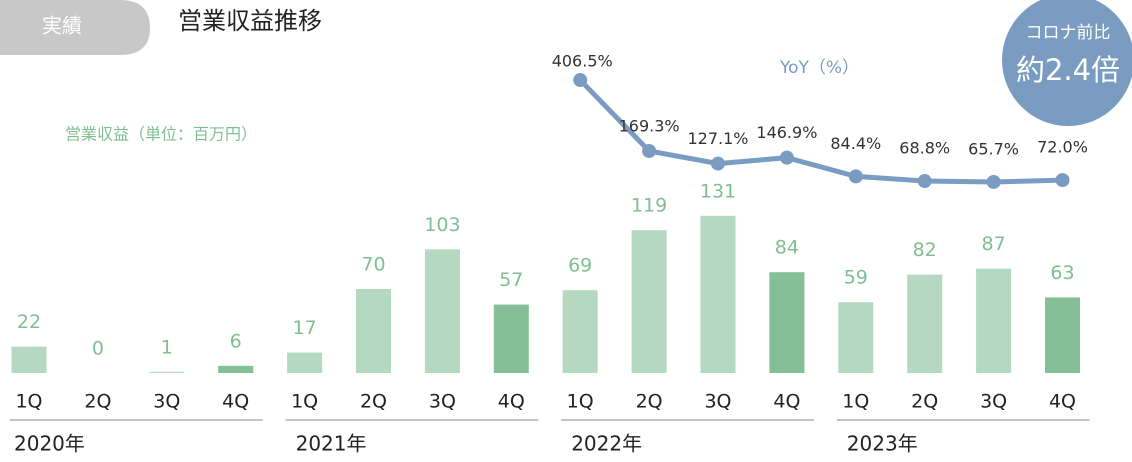 This screenshot has height=462, width=1132. Describe the element at coordinates (649, 125) in the screenshot. I see `line-value-label: 169.3%` at that location.